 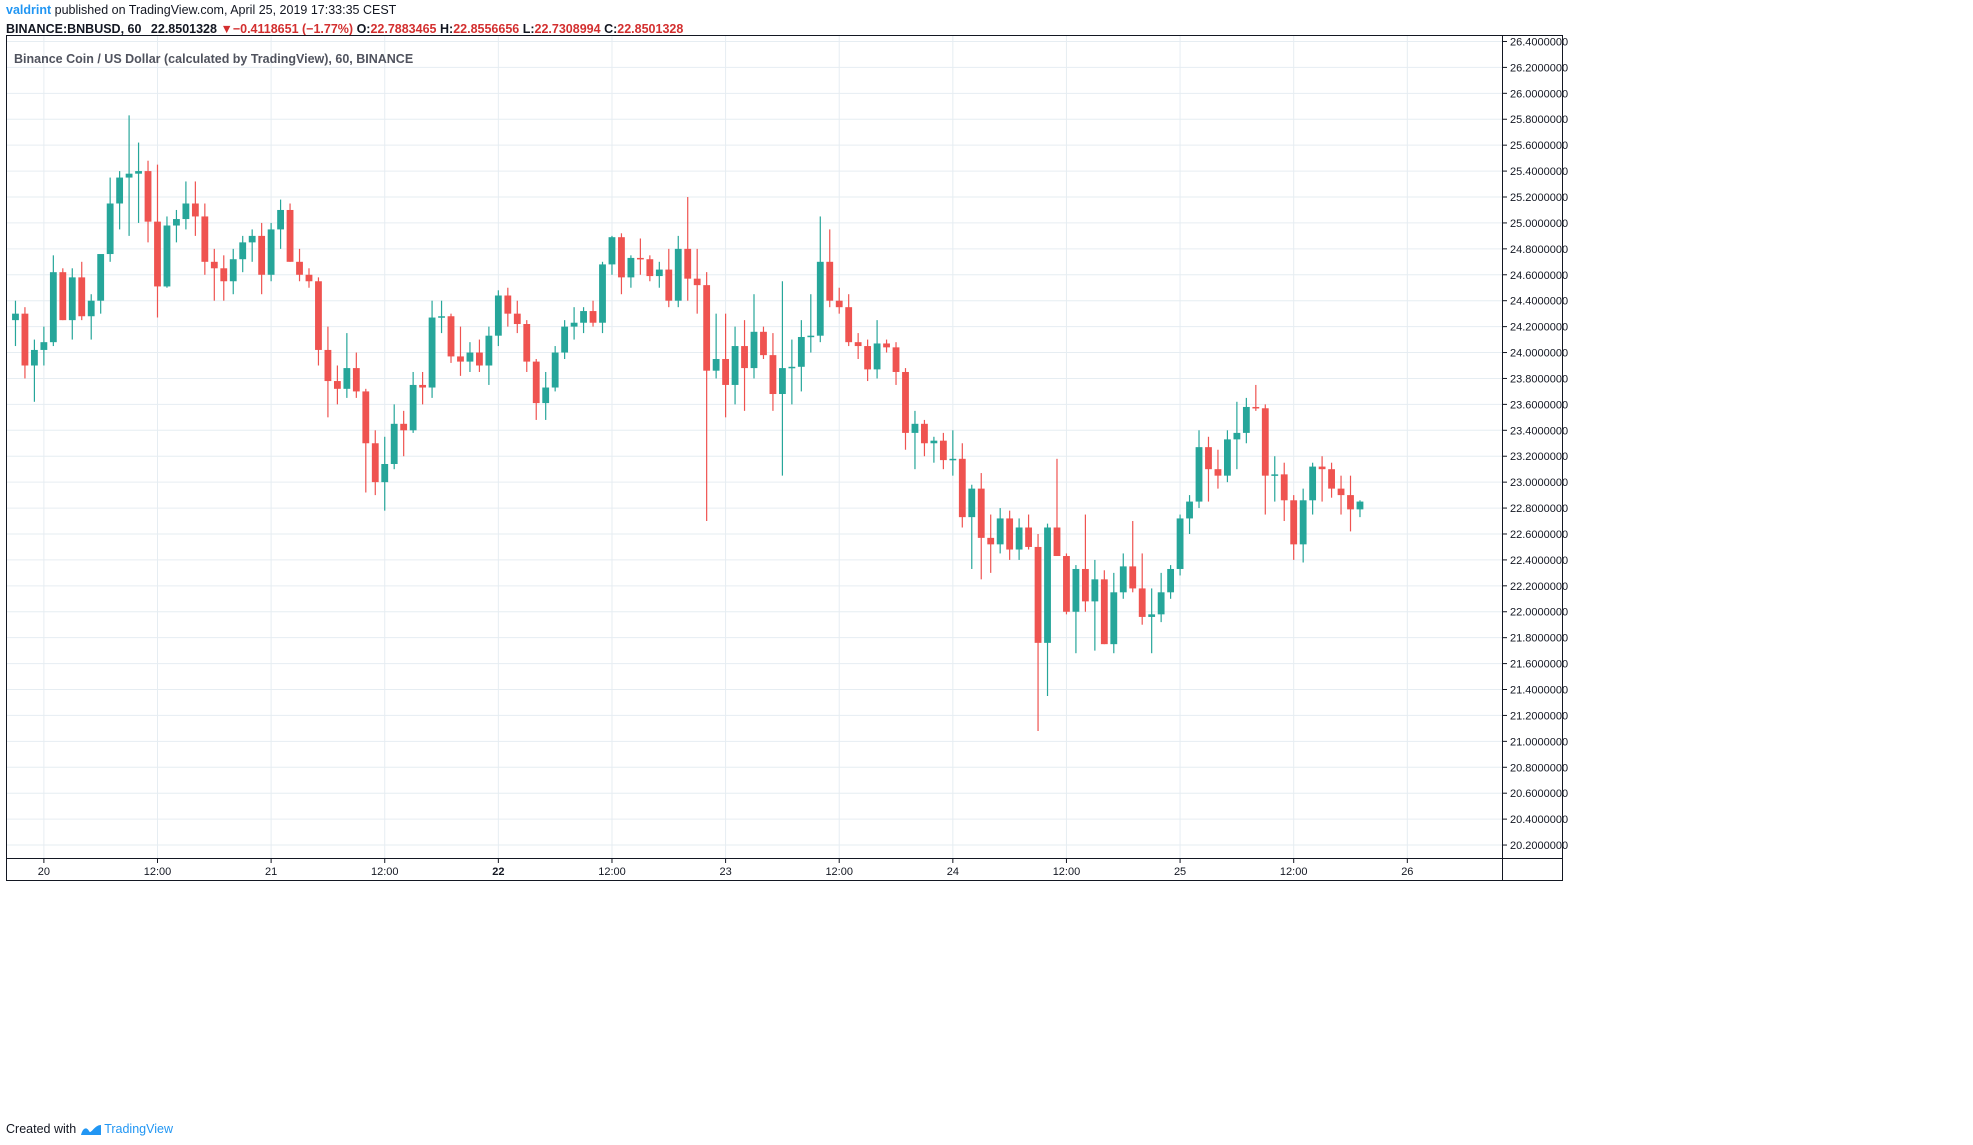 What do you see at coordinates (29, 10) in the screenshot?
I see `author-link: valdrint` at bounding box center [29, 10].